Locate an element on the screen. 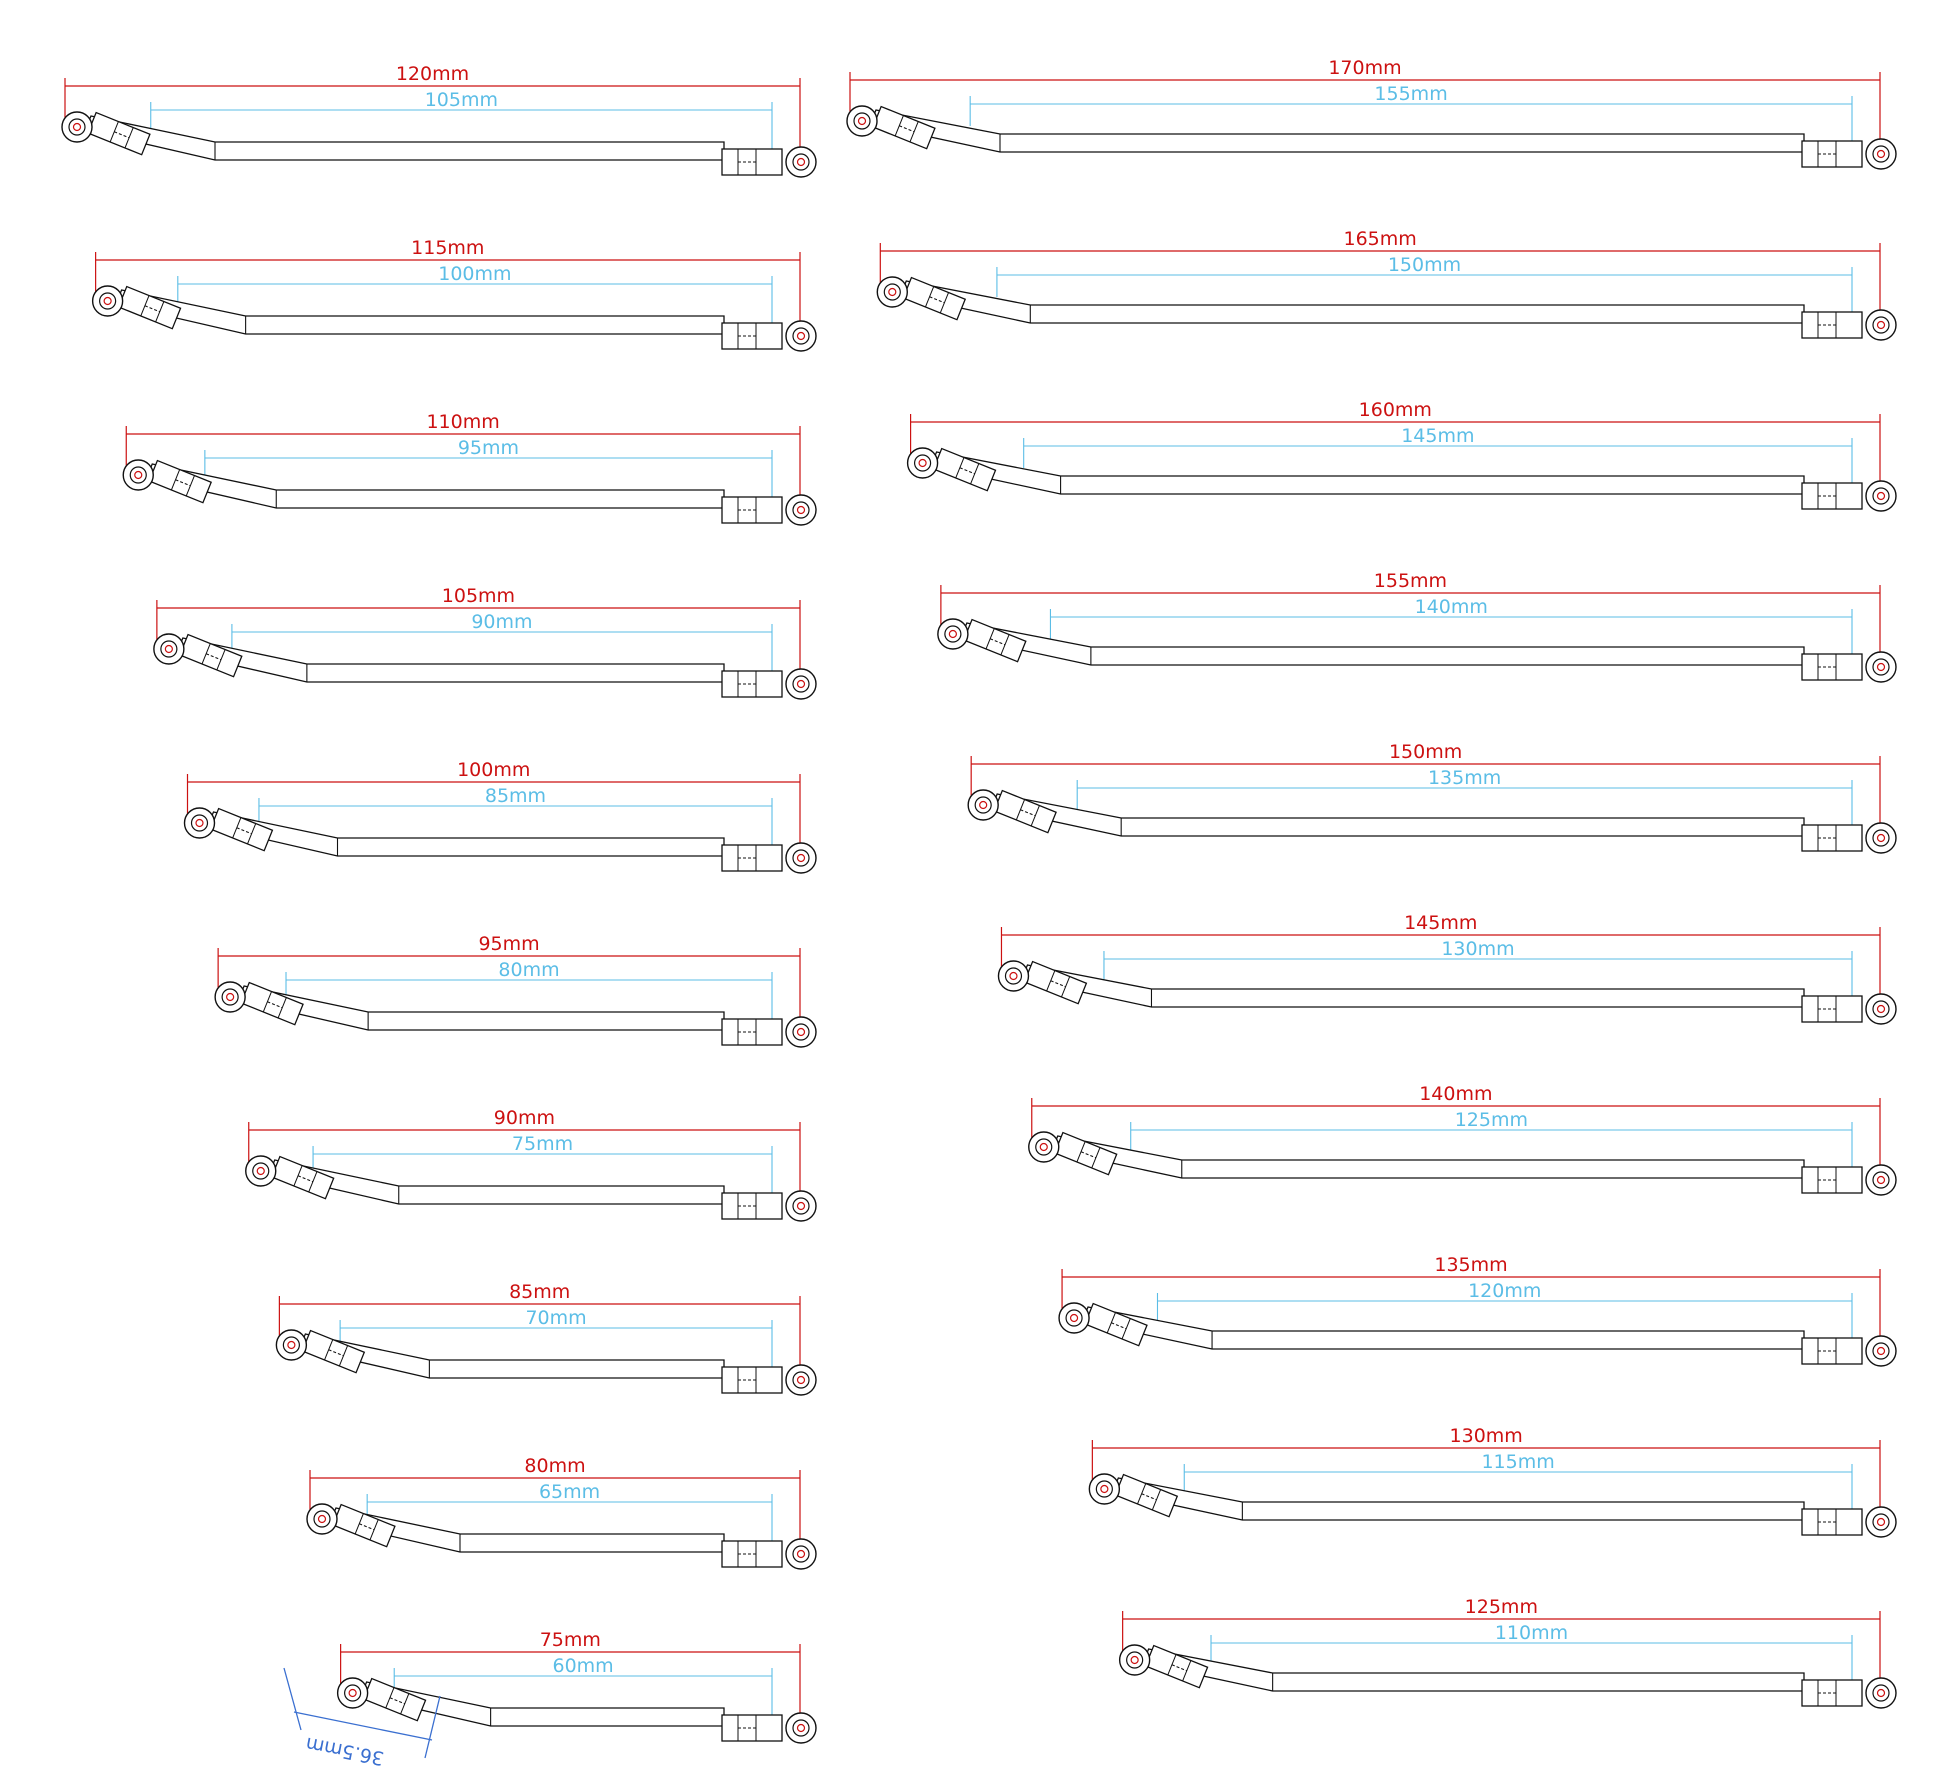  outer-dimension-label: 110mm is located at coordinates (462, 422).